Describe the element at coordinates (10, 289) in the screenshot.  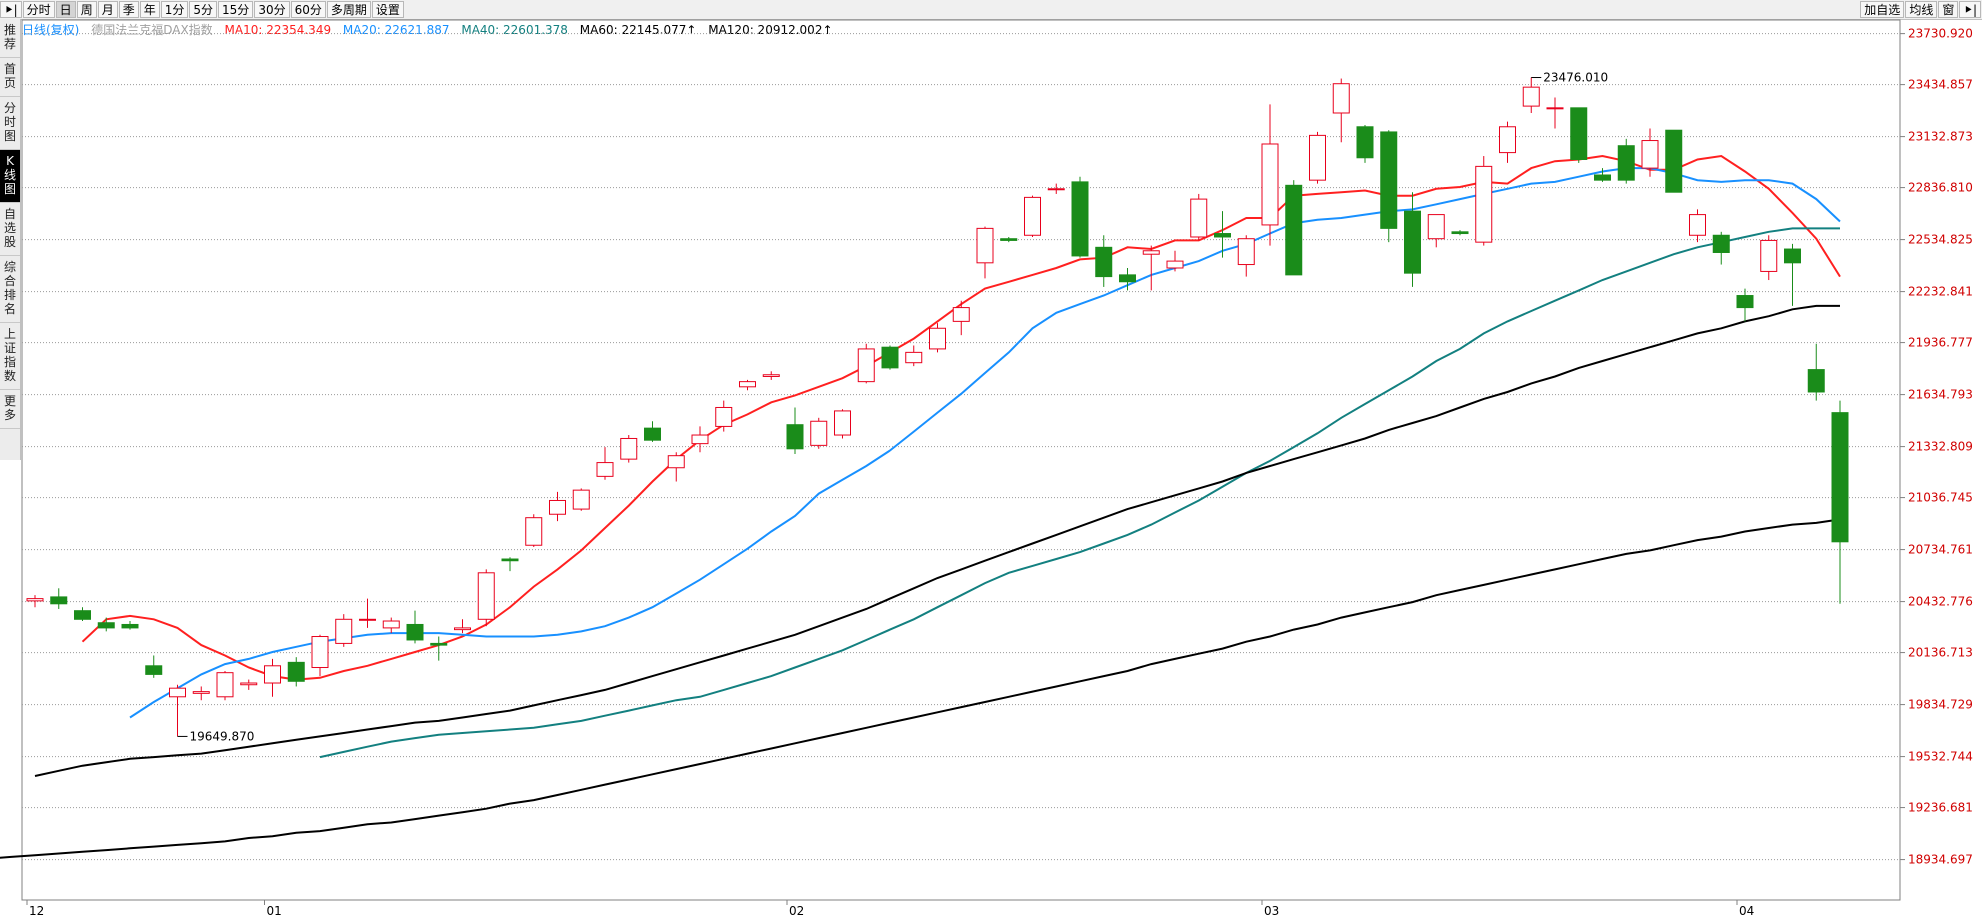
I see `sidebar-item-5: 综合排名` at that location.